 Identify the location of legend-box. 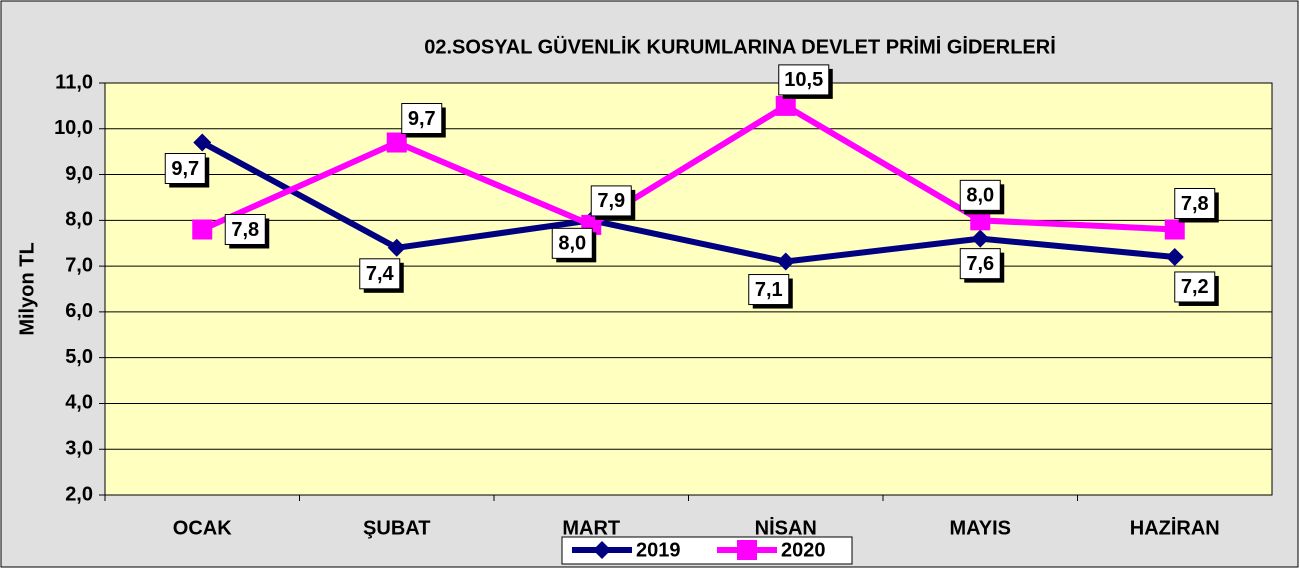
(707, 550).